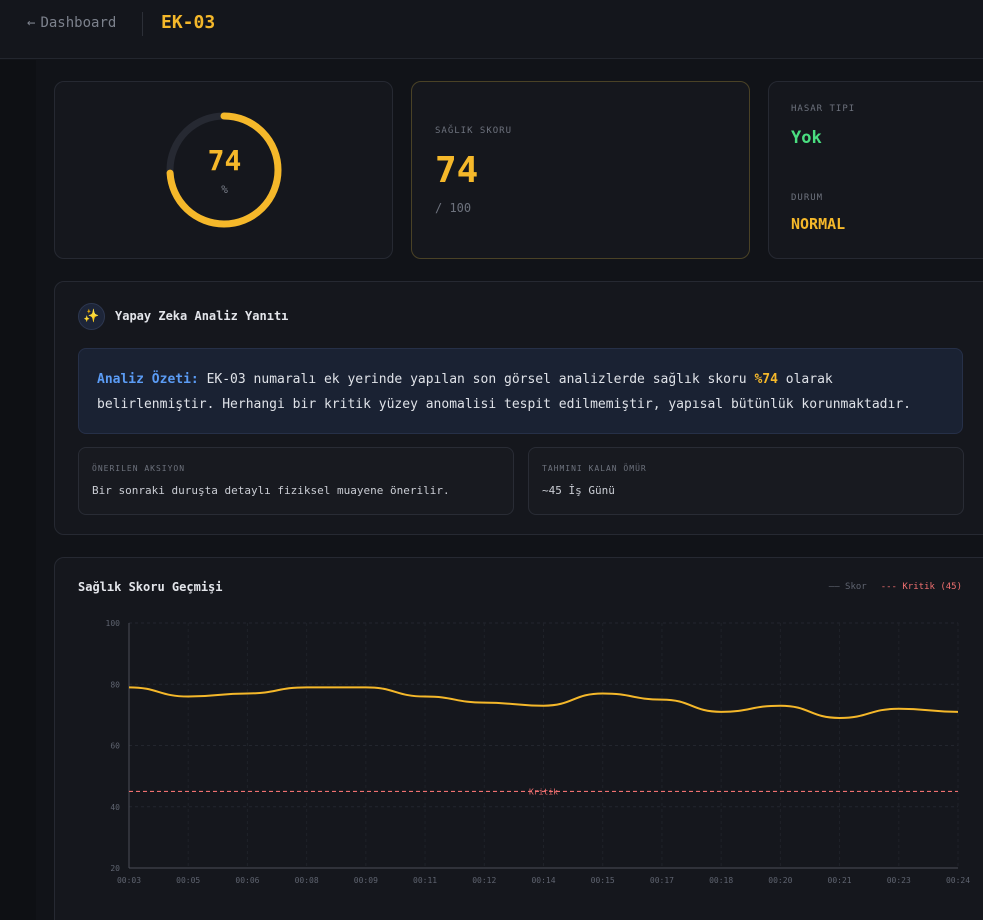 The width and height of the screenshot is (983, 920). I want to click on x-tick-label: 00:08, so click(307, 880).